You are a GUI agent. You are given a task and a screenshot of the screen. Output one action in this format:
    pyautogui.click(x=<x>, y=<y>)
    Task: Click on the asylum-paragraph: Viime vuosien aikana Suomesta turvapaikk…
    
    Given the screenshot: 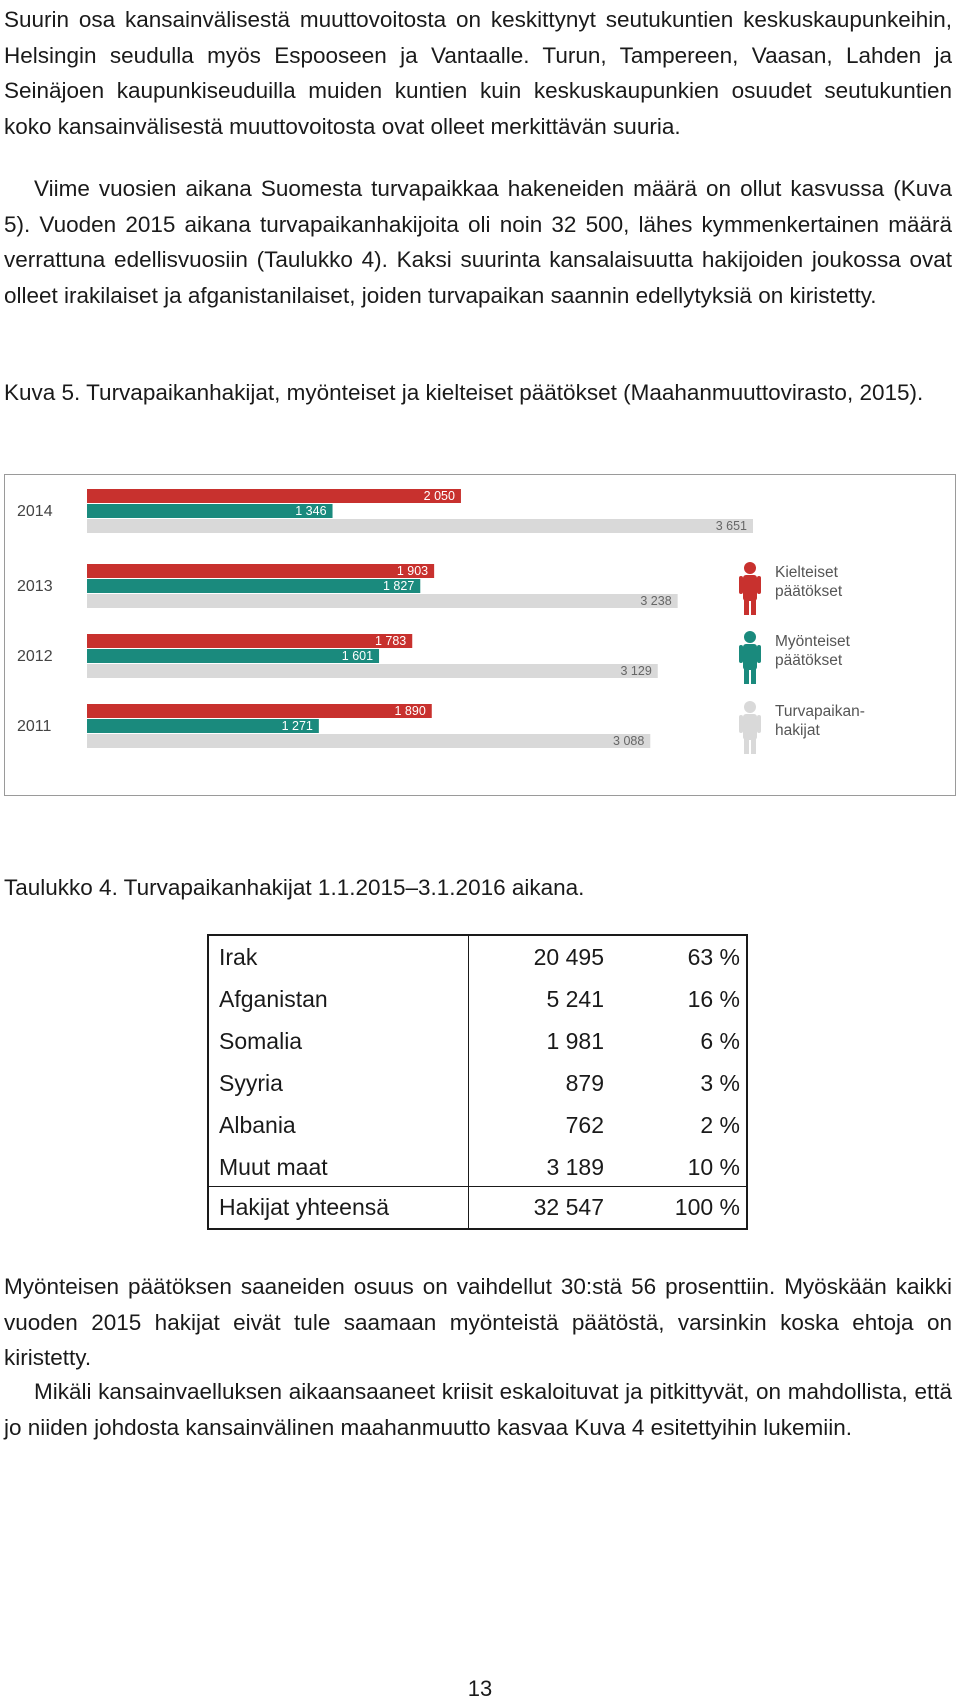 What is the action you would take?
    pyautogui.click(x=478, y=242)
    